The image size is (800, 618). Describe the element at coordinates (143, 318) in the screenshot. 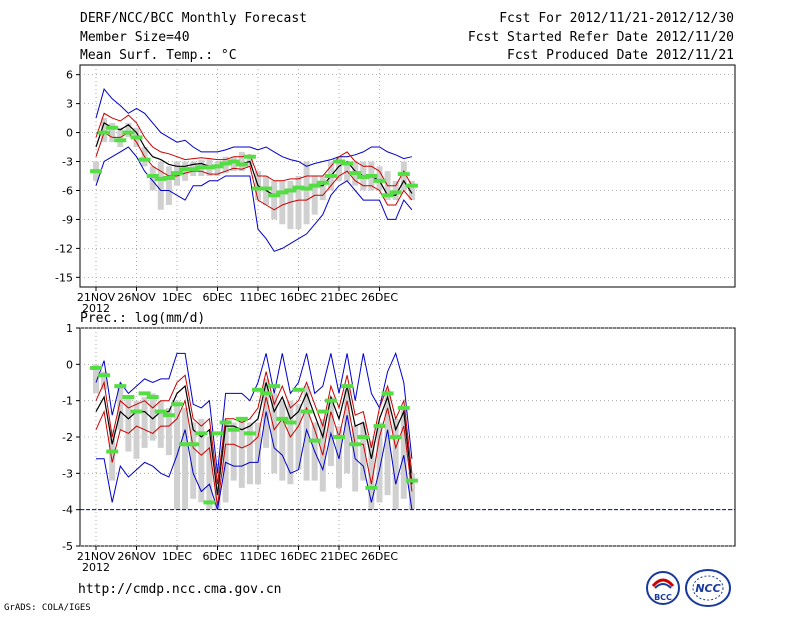

I see `precip-title: Prec.: log(mm/d)` at that location.